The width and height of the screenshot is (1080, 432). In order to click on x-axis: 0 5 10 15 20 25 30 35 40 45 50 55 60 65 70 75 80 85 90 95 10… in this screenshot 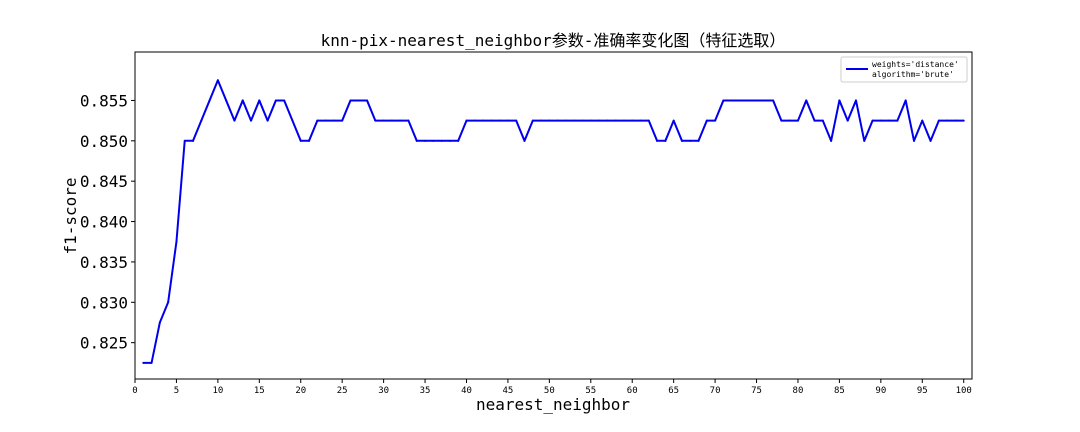, I will do `click(552, 387)`.